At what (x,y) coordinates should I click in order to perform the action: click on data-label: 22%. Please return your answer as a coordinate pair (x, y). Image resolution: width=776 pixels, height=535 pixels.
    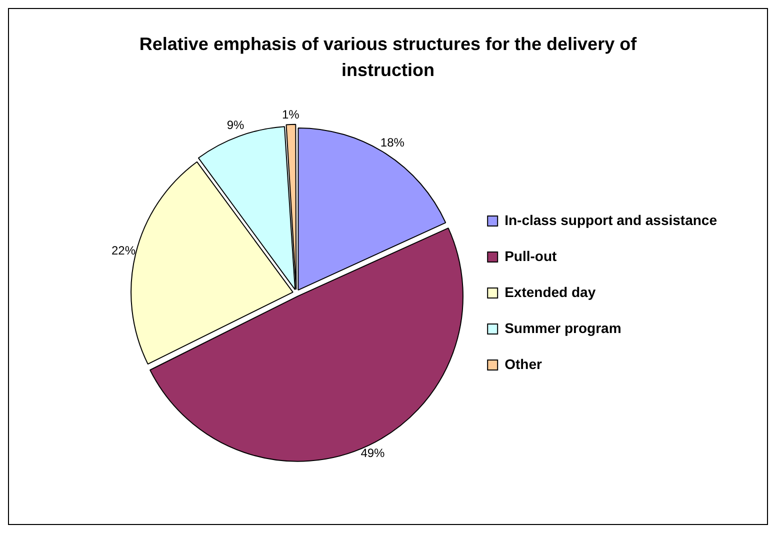
    Looking at the image, I should click on (123, 250).